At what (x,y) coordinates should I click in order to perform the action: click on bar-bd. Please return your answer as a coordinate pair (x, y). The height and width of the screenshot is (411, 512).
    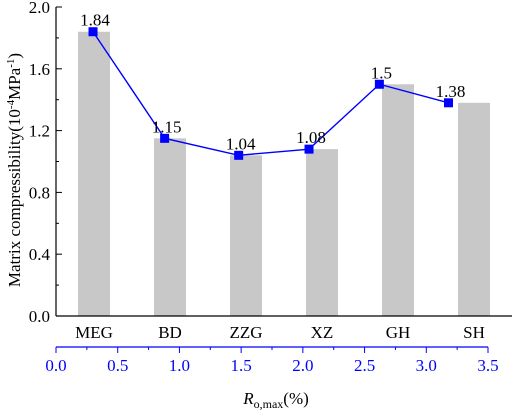
    Looking at the image, I should click on (170, 227).